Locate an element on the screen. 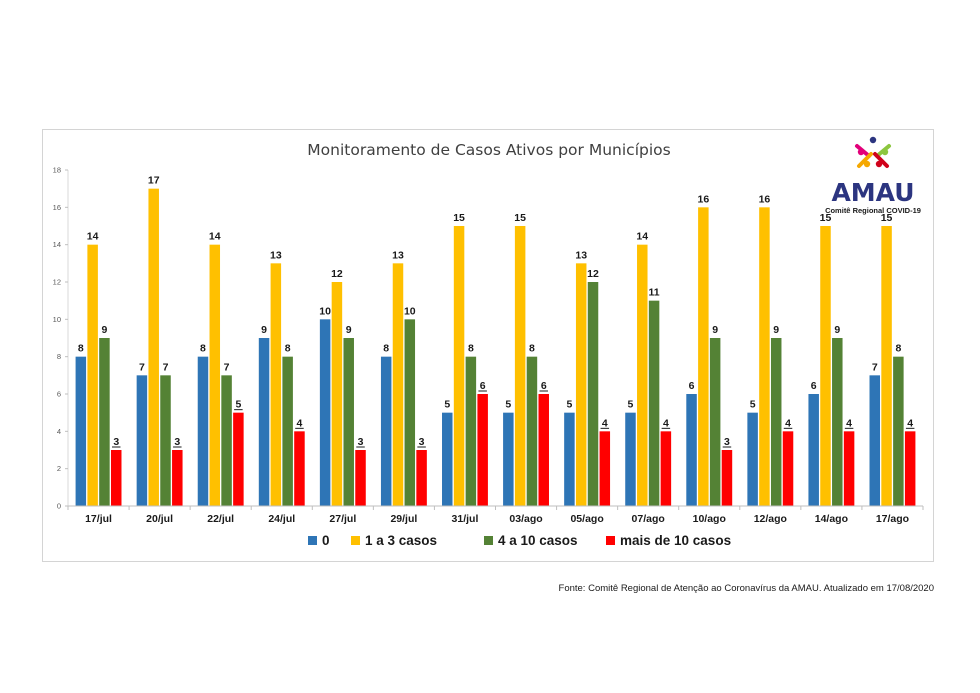 The height and width of the screenshot is (693, 980). data-label: 10 is located at coordinates (410, 311).